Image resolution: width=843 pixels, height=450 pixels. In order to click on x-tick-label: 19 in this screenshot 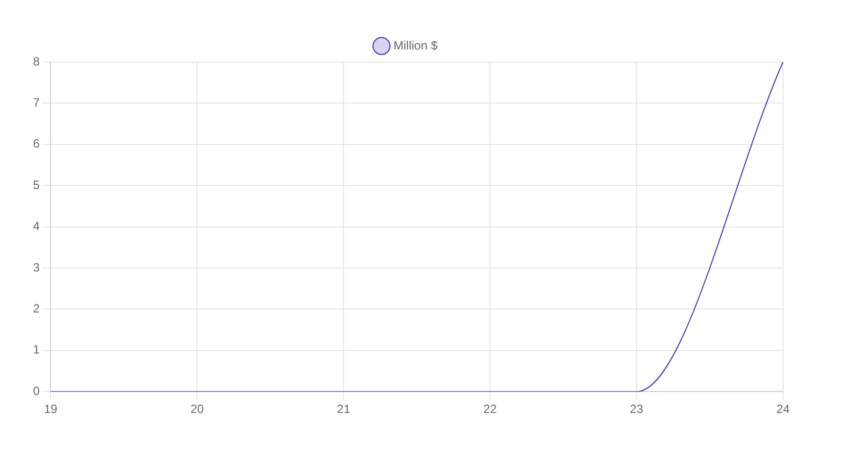, I will do `click(51, 409)`.